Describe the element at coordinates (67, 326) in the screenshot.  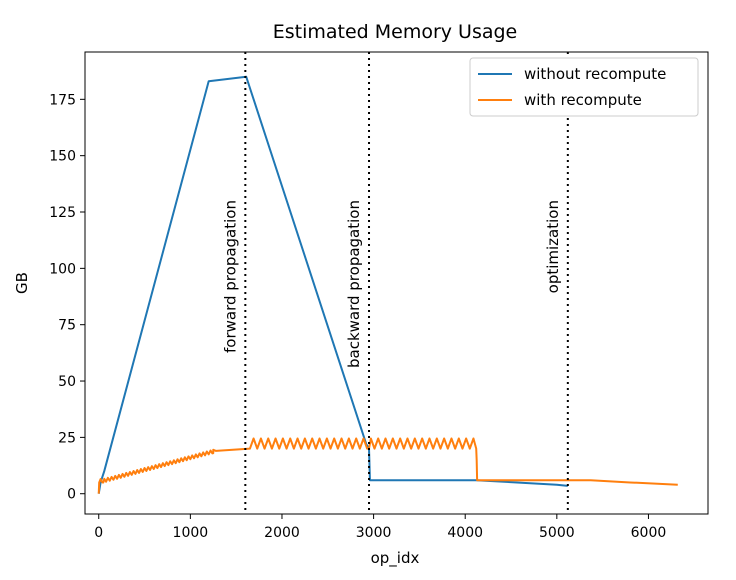
I see `y-tick-label: 75` at that location.